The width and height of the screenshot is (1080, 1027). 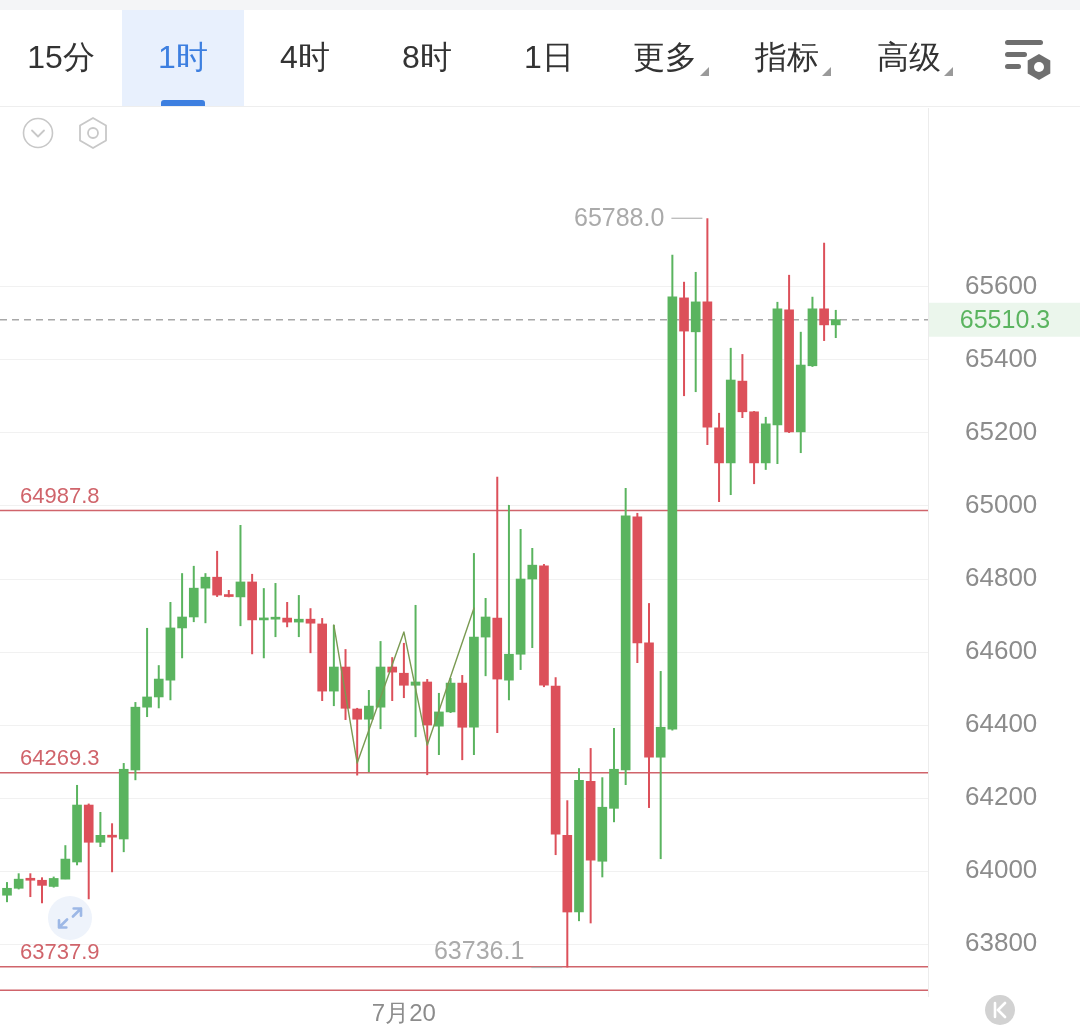 What do you see at coordinates (549, 57) in the screenshot?
I see `text: 1日` at bounding box center [549, 57].